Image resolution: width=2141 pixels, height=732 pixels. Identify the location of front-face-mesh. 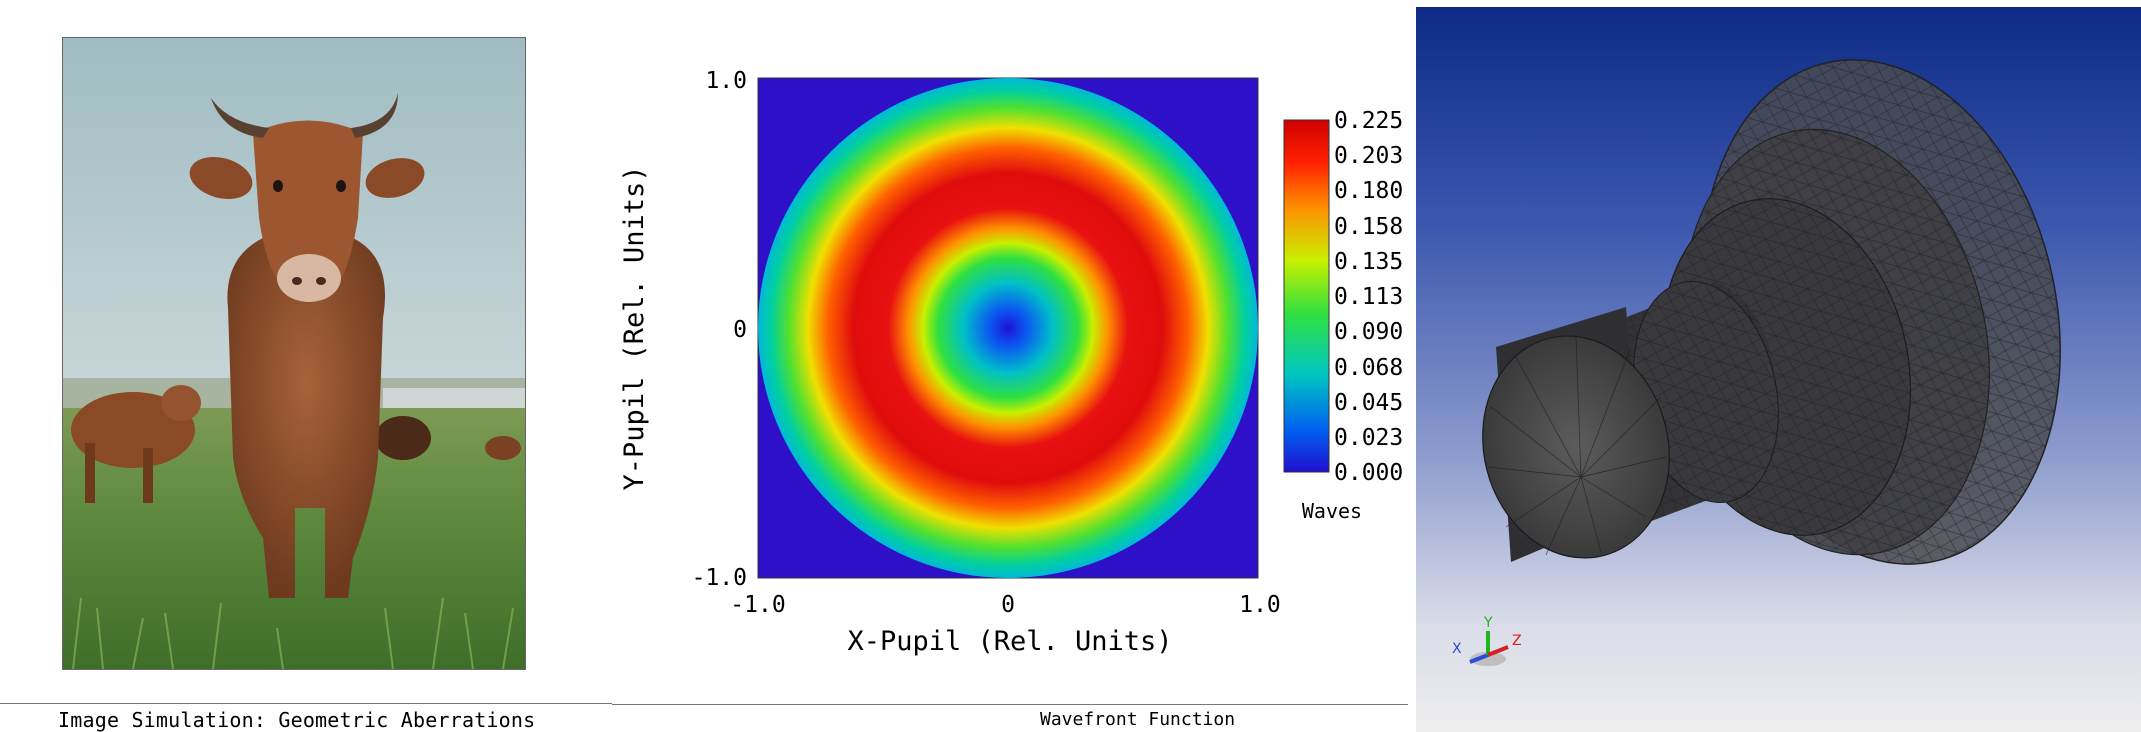
(1577, 446).